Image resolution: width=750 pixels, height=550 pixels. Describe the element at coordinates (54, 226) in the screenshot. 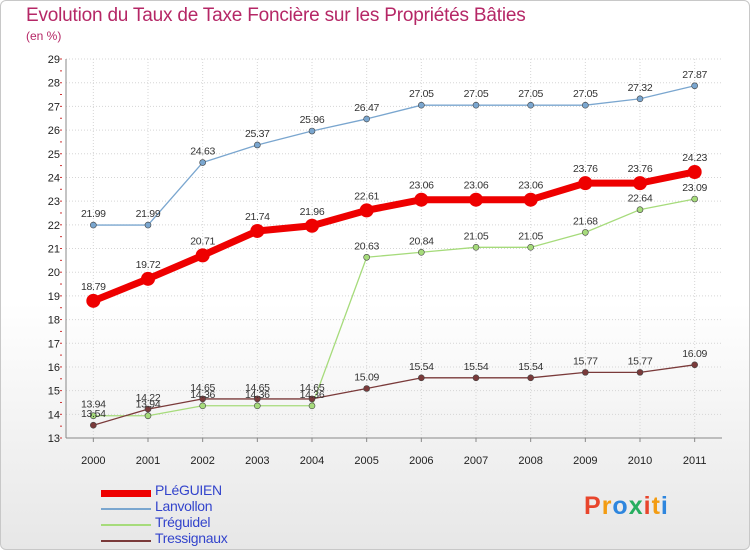

I see `y-tick-label: 22` at that location.